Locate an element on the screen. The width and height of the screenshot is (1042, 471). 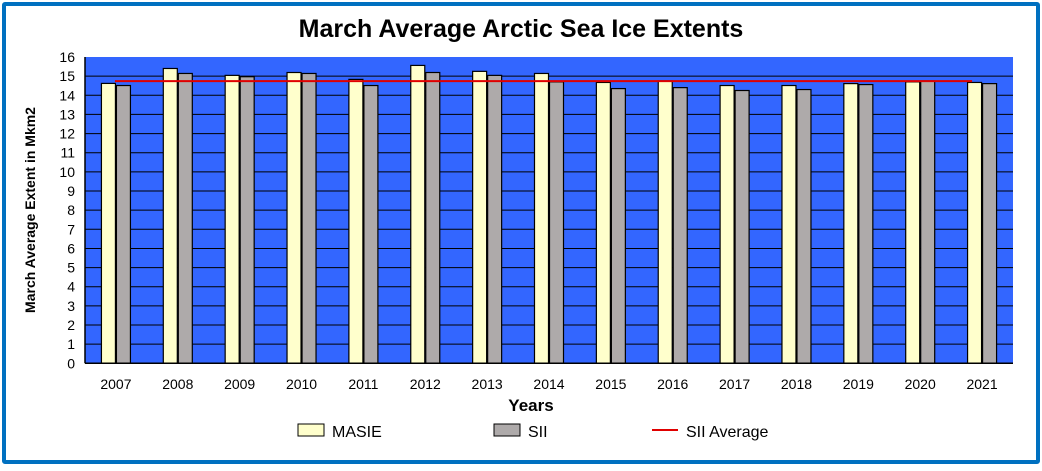
bar-masie-2007 is located at coordinates (108, 223).